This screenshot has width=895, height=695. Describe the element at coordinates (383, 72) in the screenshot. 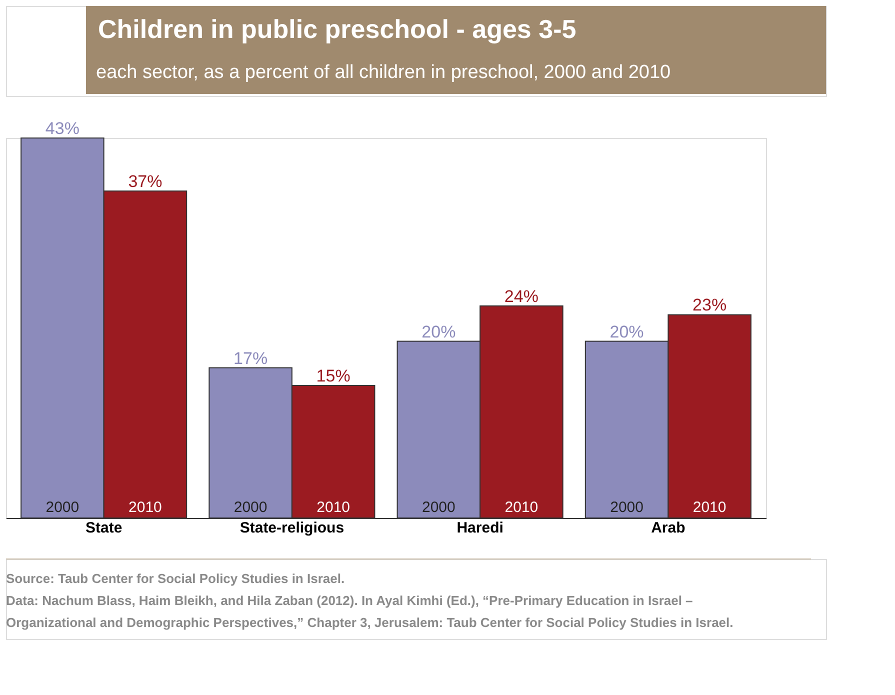

I see `chart-subtitle: each sector, as a percent of all children in preschool, 2000 and 2010` at that location.